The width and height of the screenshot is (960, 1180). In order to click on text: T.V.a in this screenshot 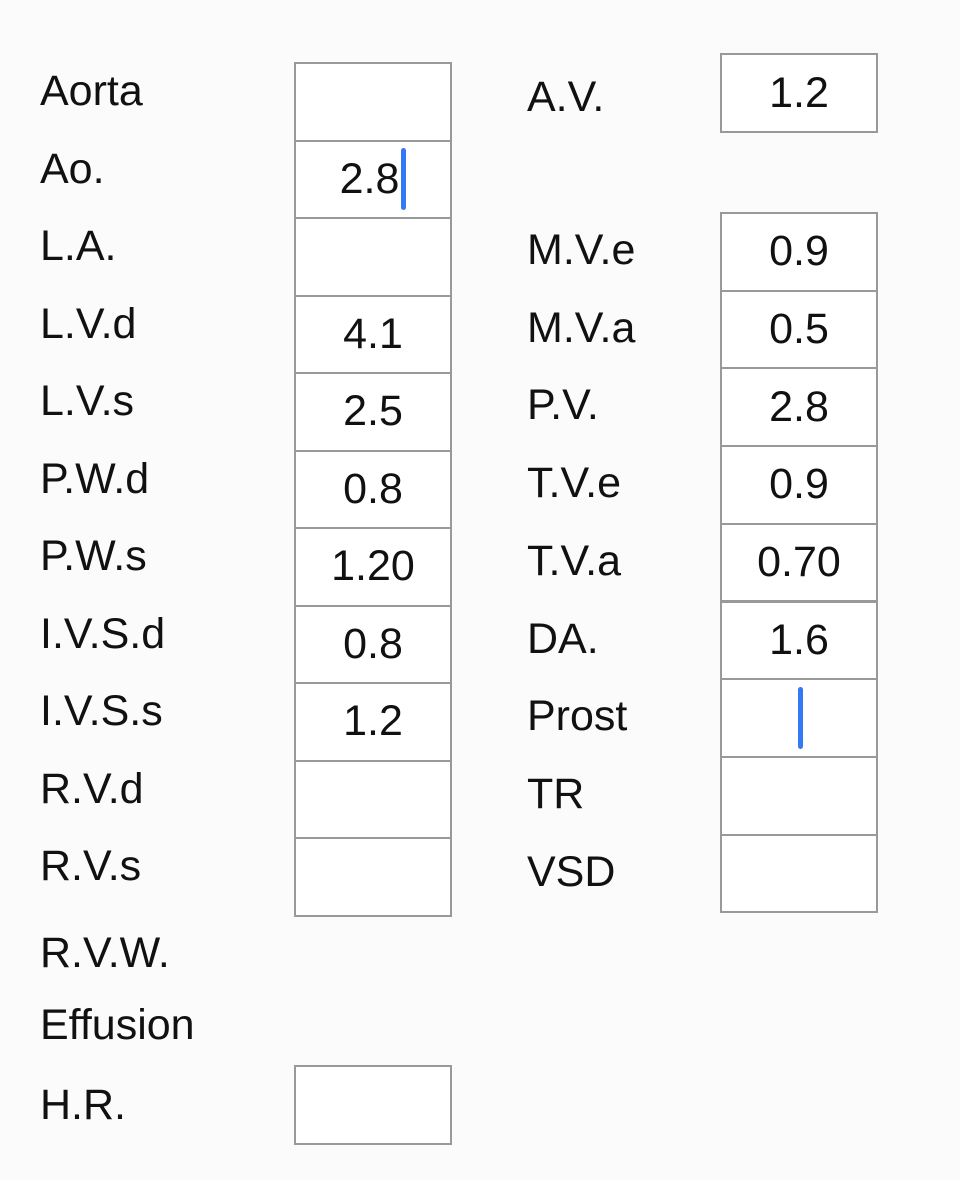, I will do `click(574, 560)`.